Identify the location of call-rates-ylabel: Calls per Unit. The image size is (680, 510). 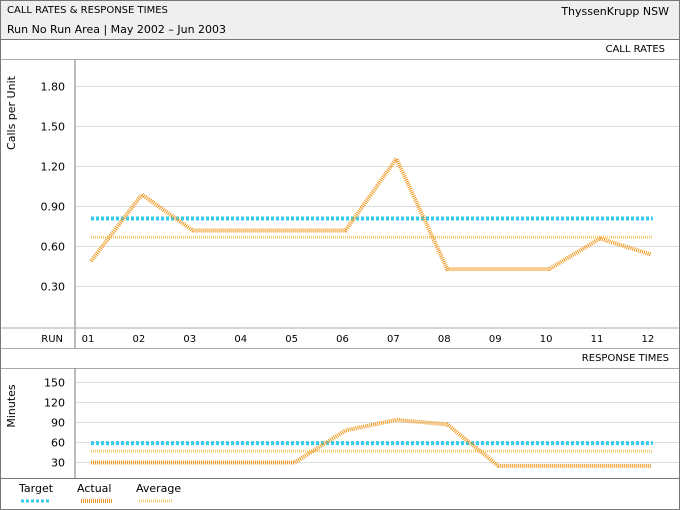
(11, 112).